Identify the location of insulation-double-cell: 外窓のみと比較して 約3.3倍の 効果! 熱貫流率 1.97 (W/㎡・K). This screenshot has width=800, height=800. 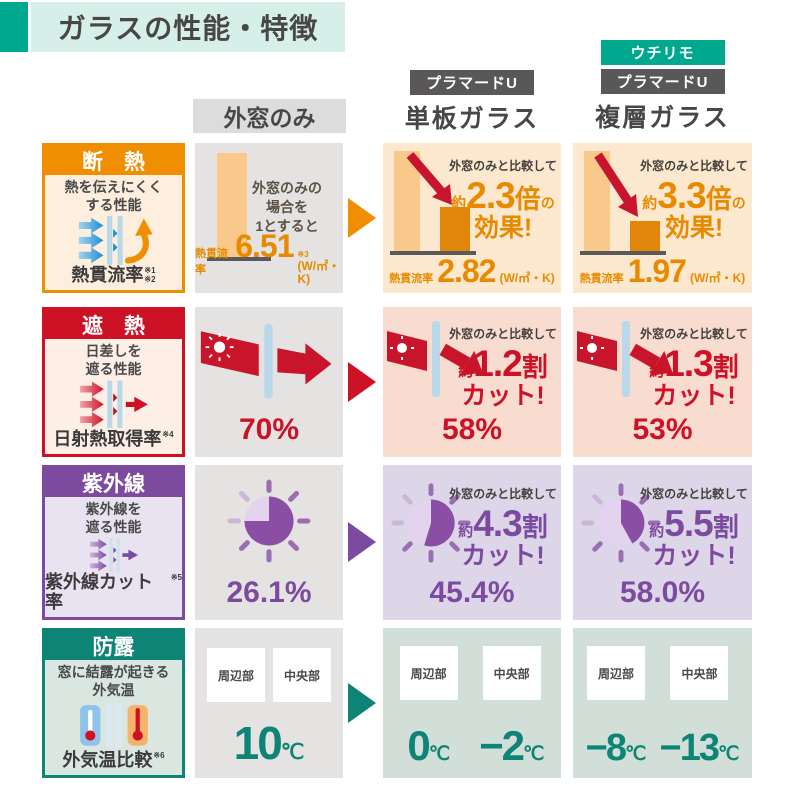
(662, 218).